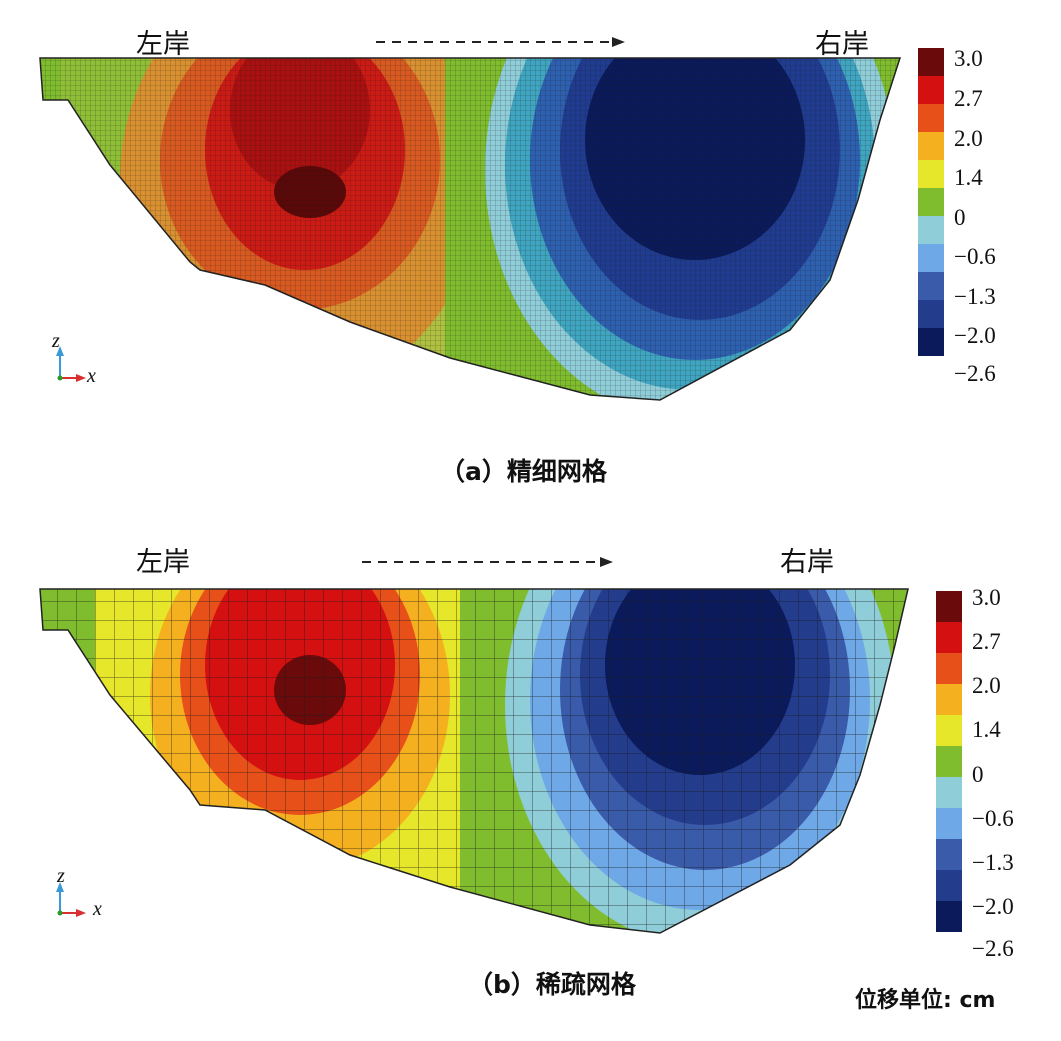 This screenshot has width=1061, height=1041. What do you see at coordinates (983, 217) in the screenshot?
I see `legend-a: 3.0 2.7 2.0 1.4 0 −0.6 −1.3 −2.0 −2.6` at bounding box center [983, 217].